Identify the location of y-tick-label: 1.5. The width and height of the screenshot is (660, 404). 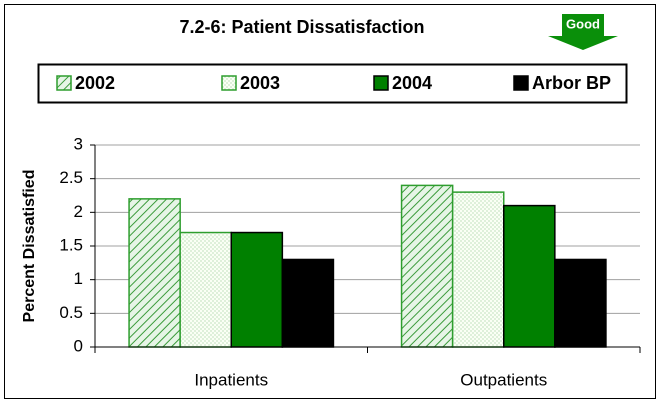
(71, 244).